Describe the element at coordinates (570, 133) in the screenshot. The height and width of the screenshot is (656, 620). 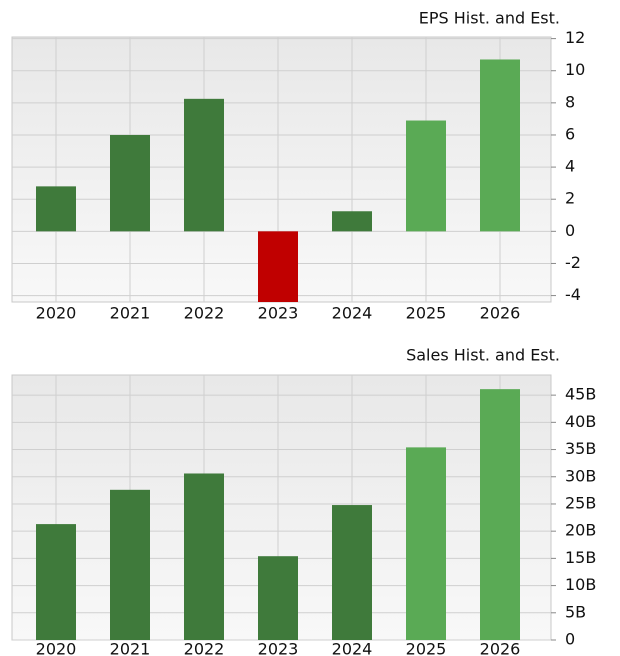
I see `y-tick-label: 6` at that location.